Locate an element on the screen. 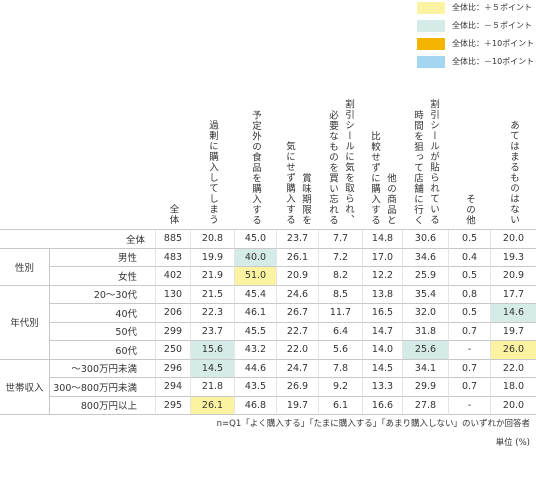  table-top-rule is located at coordinates (268, 229).